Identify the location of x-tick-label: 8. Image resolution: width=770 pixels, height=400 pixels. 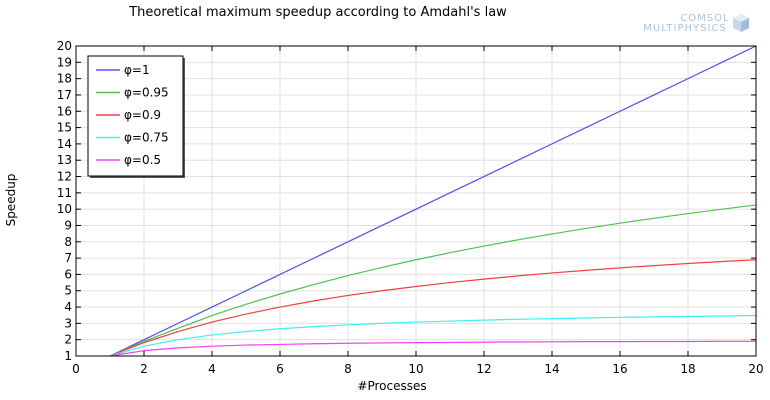
(348, 369).